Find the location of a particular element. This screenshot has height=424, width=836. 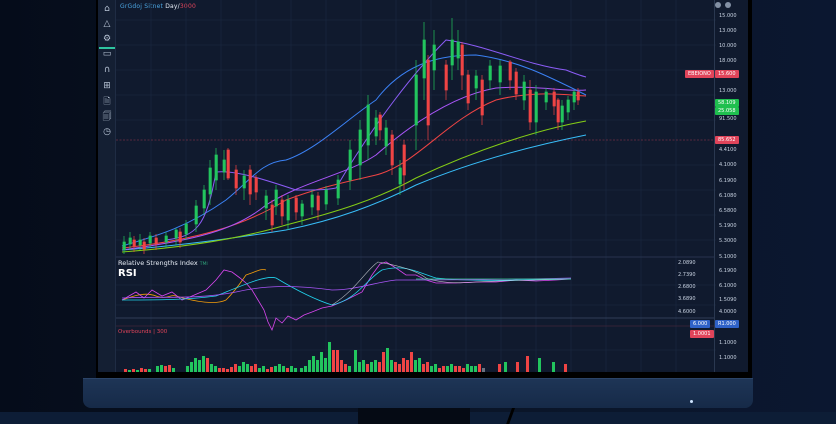

symbol-label: GrGdoj Sitnet is located at coordinates (142, 6).